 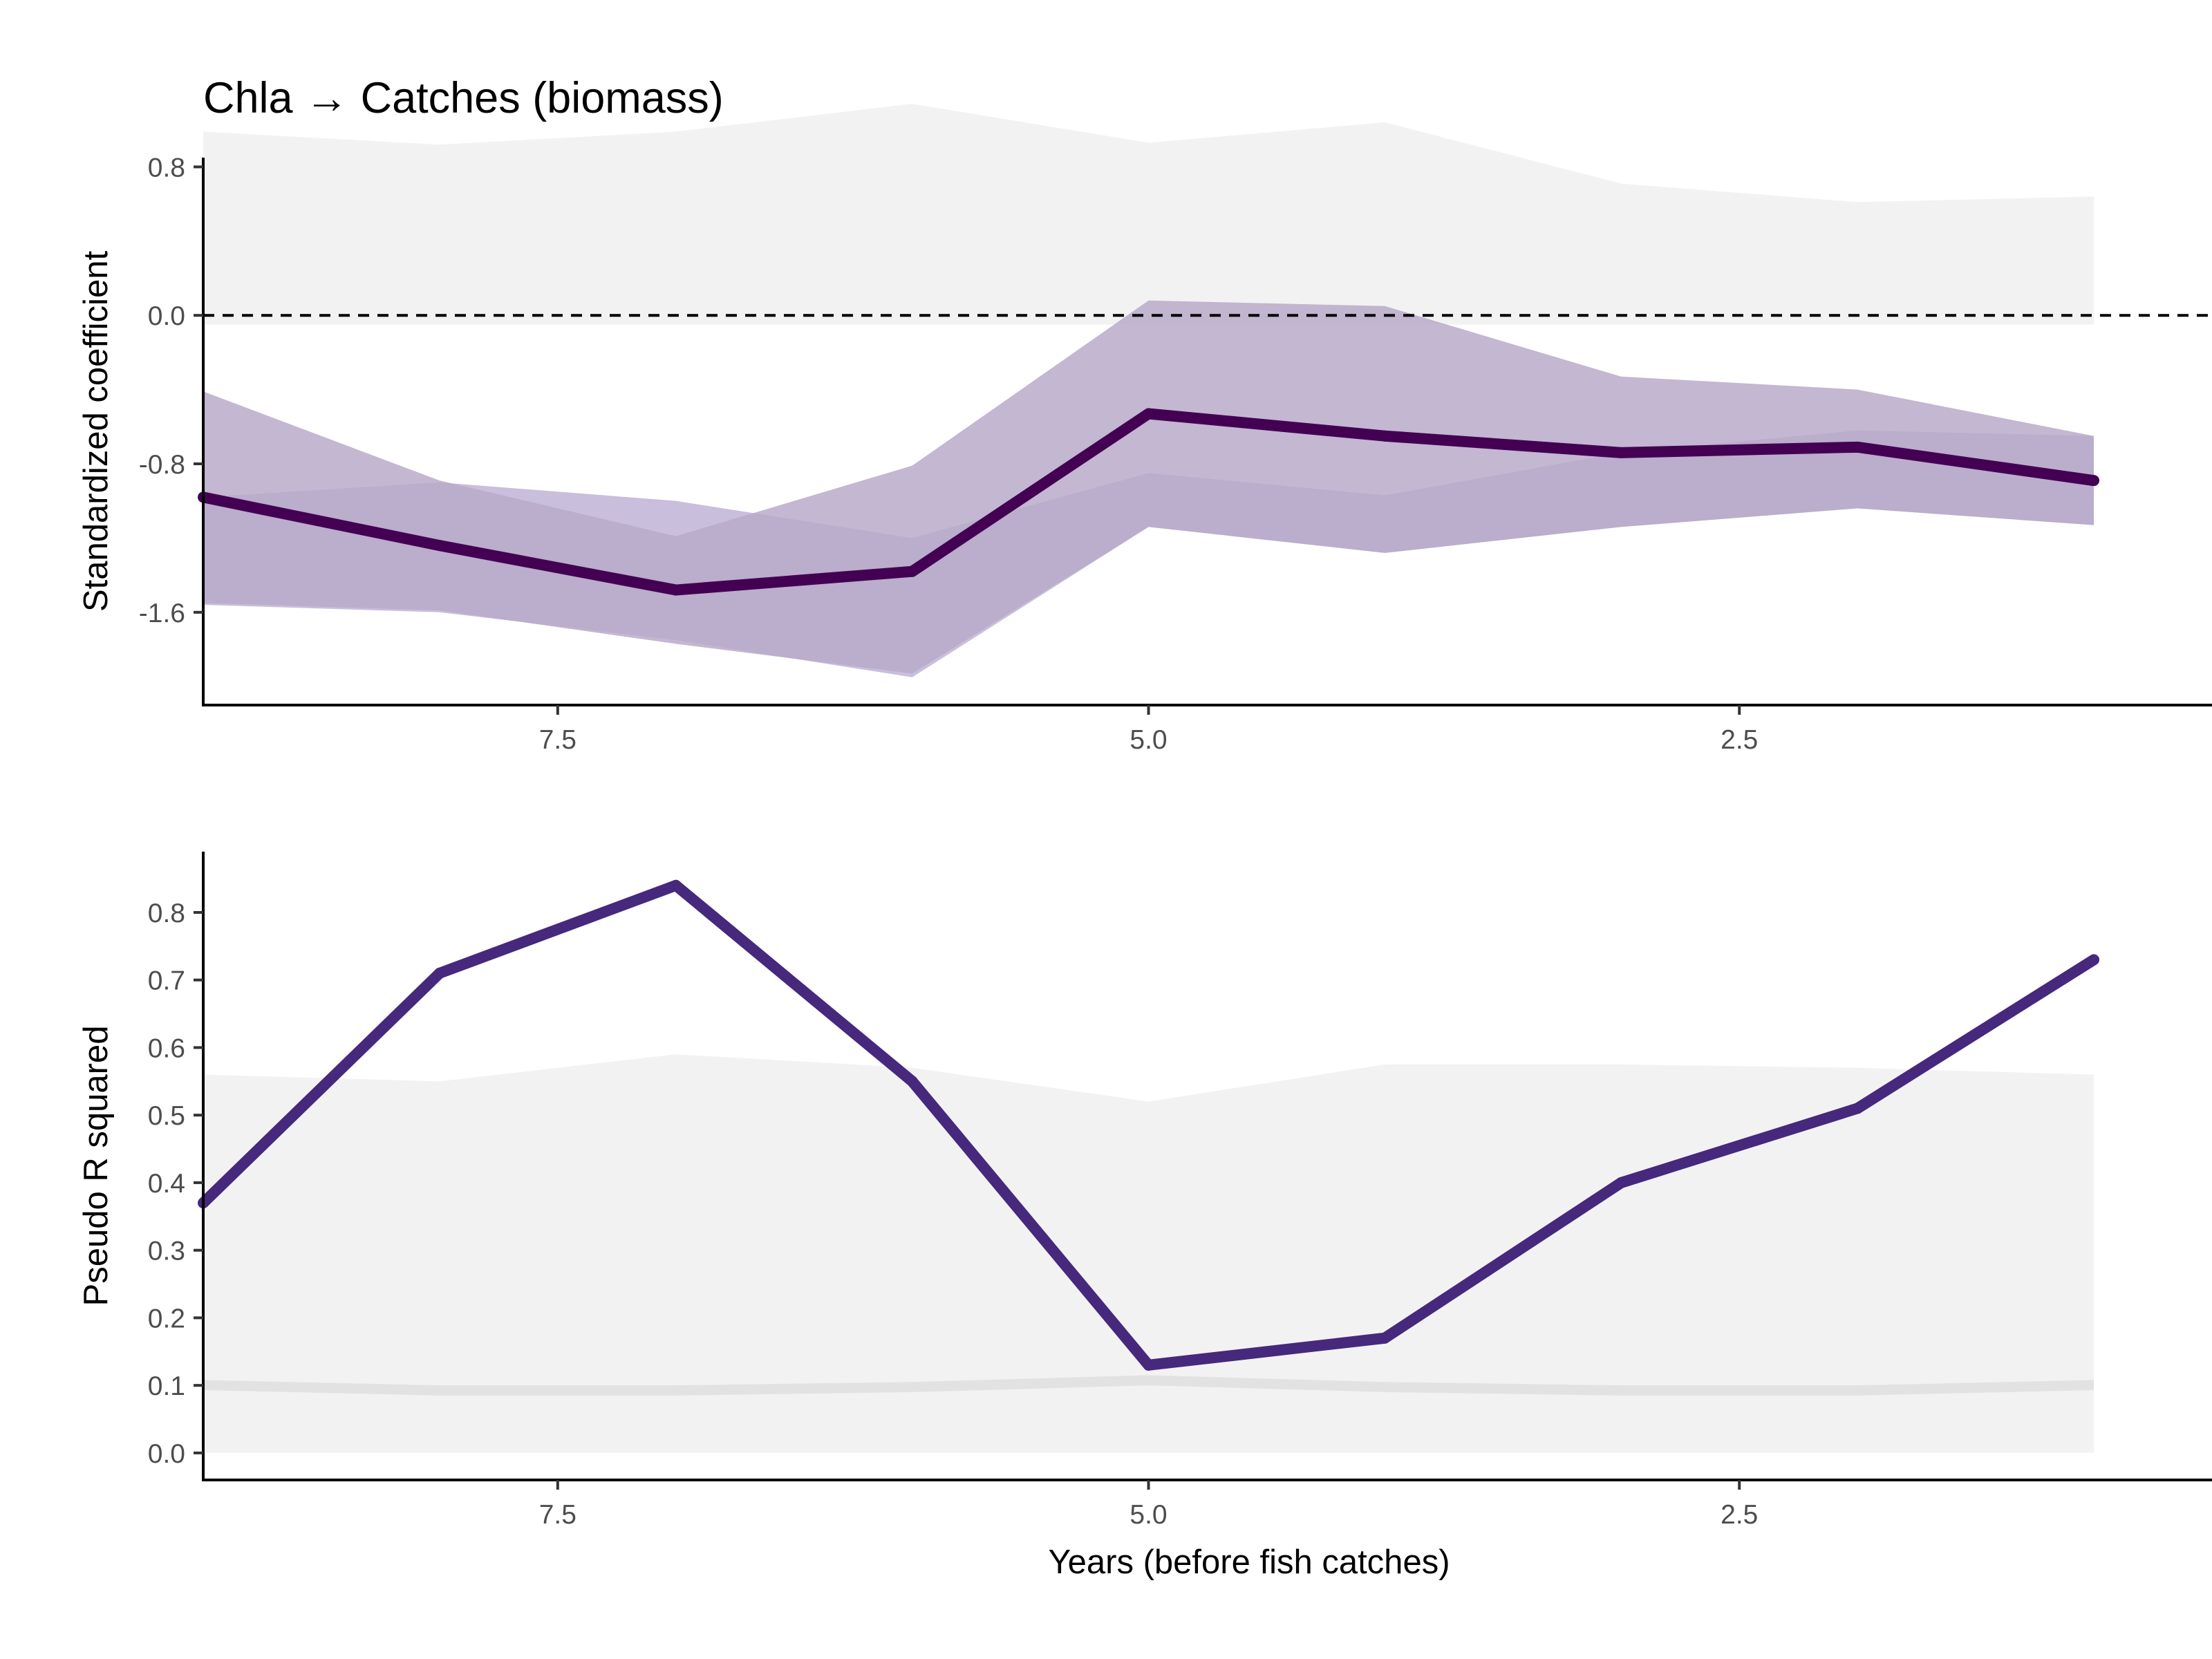 I want to click on y-tick-label: 0.6, so click(x=167, y=1048).